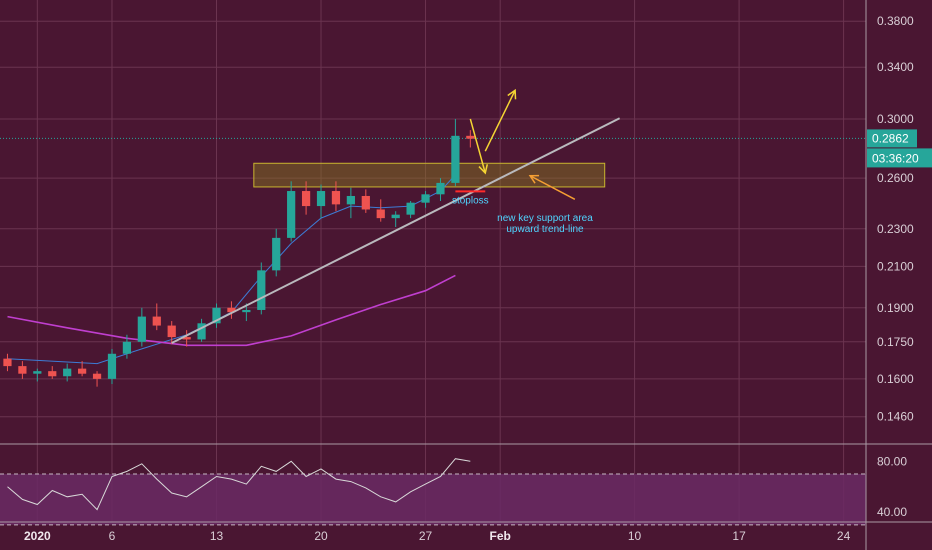  I want to click on time-tick-label: 24, so click(844, 536).